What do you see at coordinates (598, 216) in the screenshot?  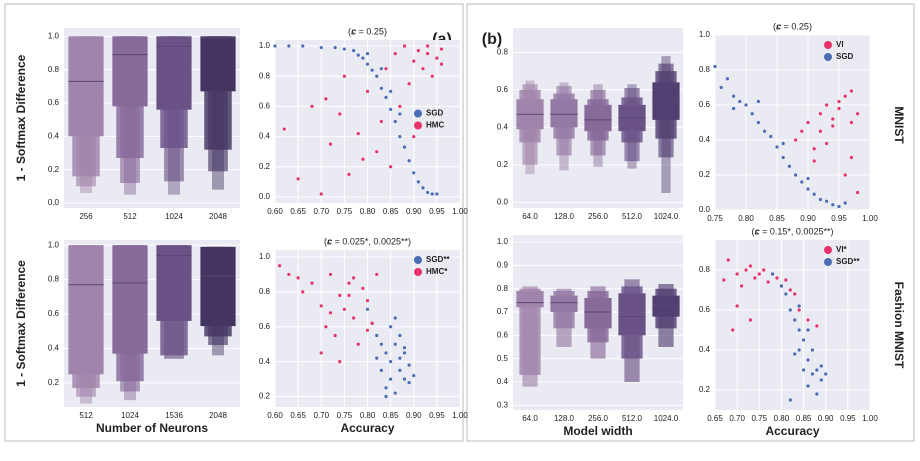 I see `x-tick-label: 256.0` at bounding box center [598, 216].